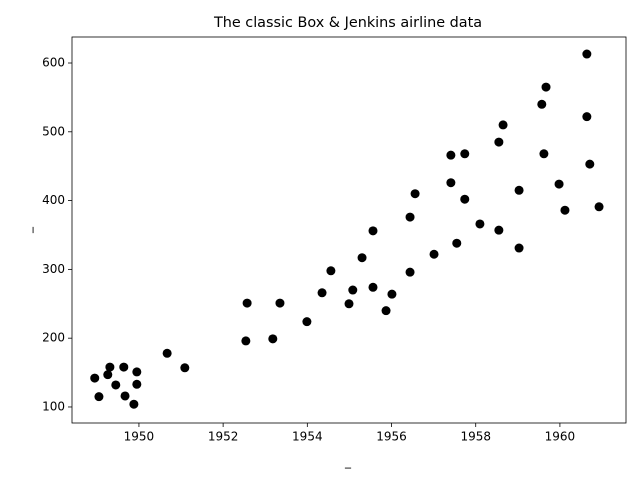 This screenshot has height=480, width=640. I want to click on y-tick-label: 200, so click(53, 338).